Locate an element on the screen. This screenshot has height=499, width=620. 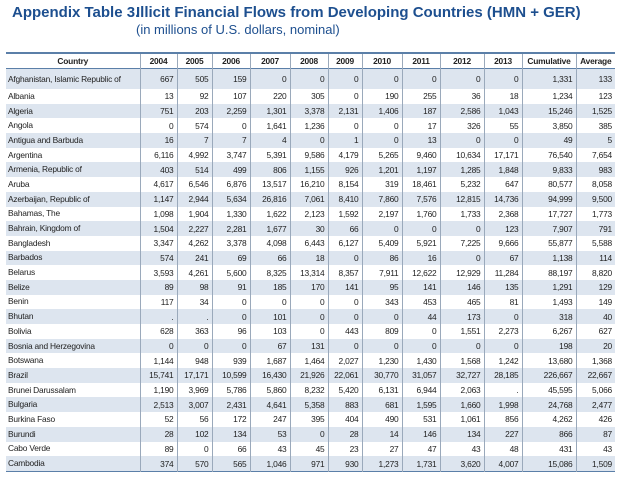
value-cell: 2,586 is located at coordinates (461, 111).